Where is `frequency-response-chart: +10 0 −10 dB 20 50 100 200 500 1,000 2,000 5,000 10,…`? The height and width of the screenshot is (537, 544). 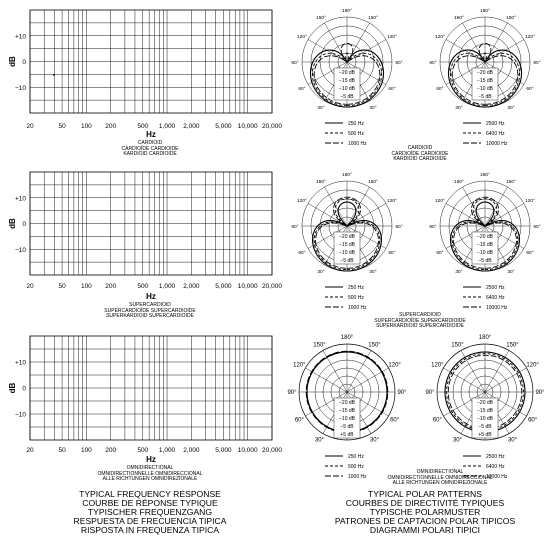
frequency-response-chart: +10 0 −10 dB 20 50 100 200 500 1,000 2,000 5,000 10,… is located at coordinates (145, 236).